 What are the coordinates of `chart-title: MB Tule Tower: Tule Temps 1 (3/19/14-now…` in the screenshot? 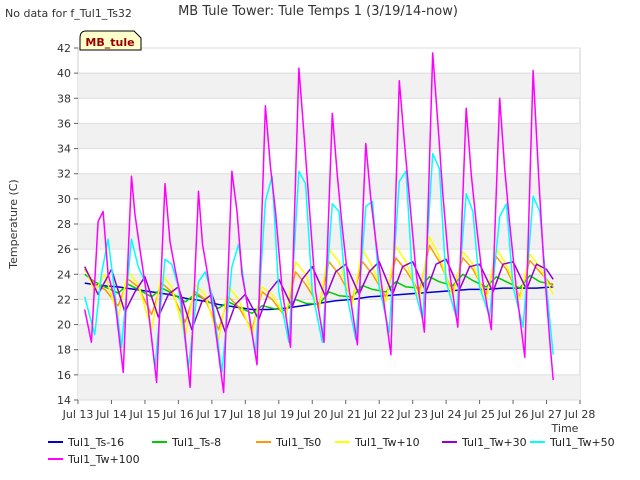 It's located at (318, 11).